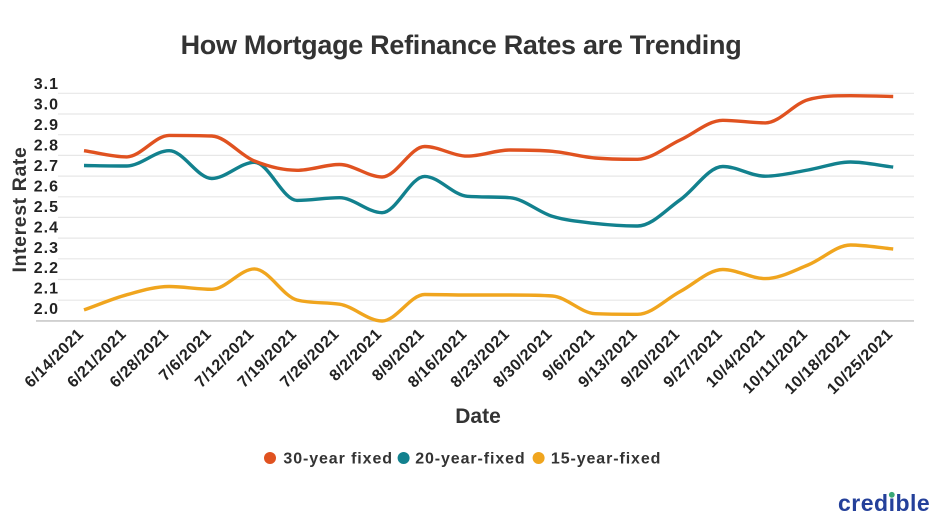 This screenshot has height=524, width=932. Describe the element at coordinates (46, 146) in the screenshot. I see `svg-text: 2.8` at that location.